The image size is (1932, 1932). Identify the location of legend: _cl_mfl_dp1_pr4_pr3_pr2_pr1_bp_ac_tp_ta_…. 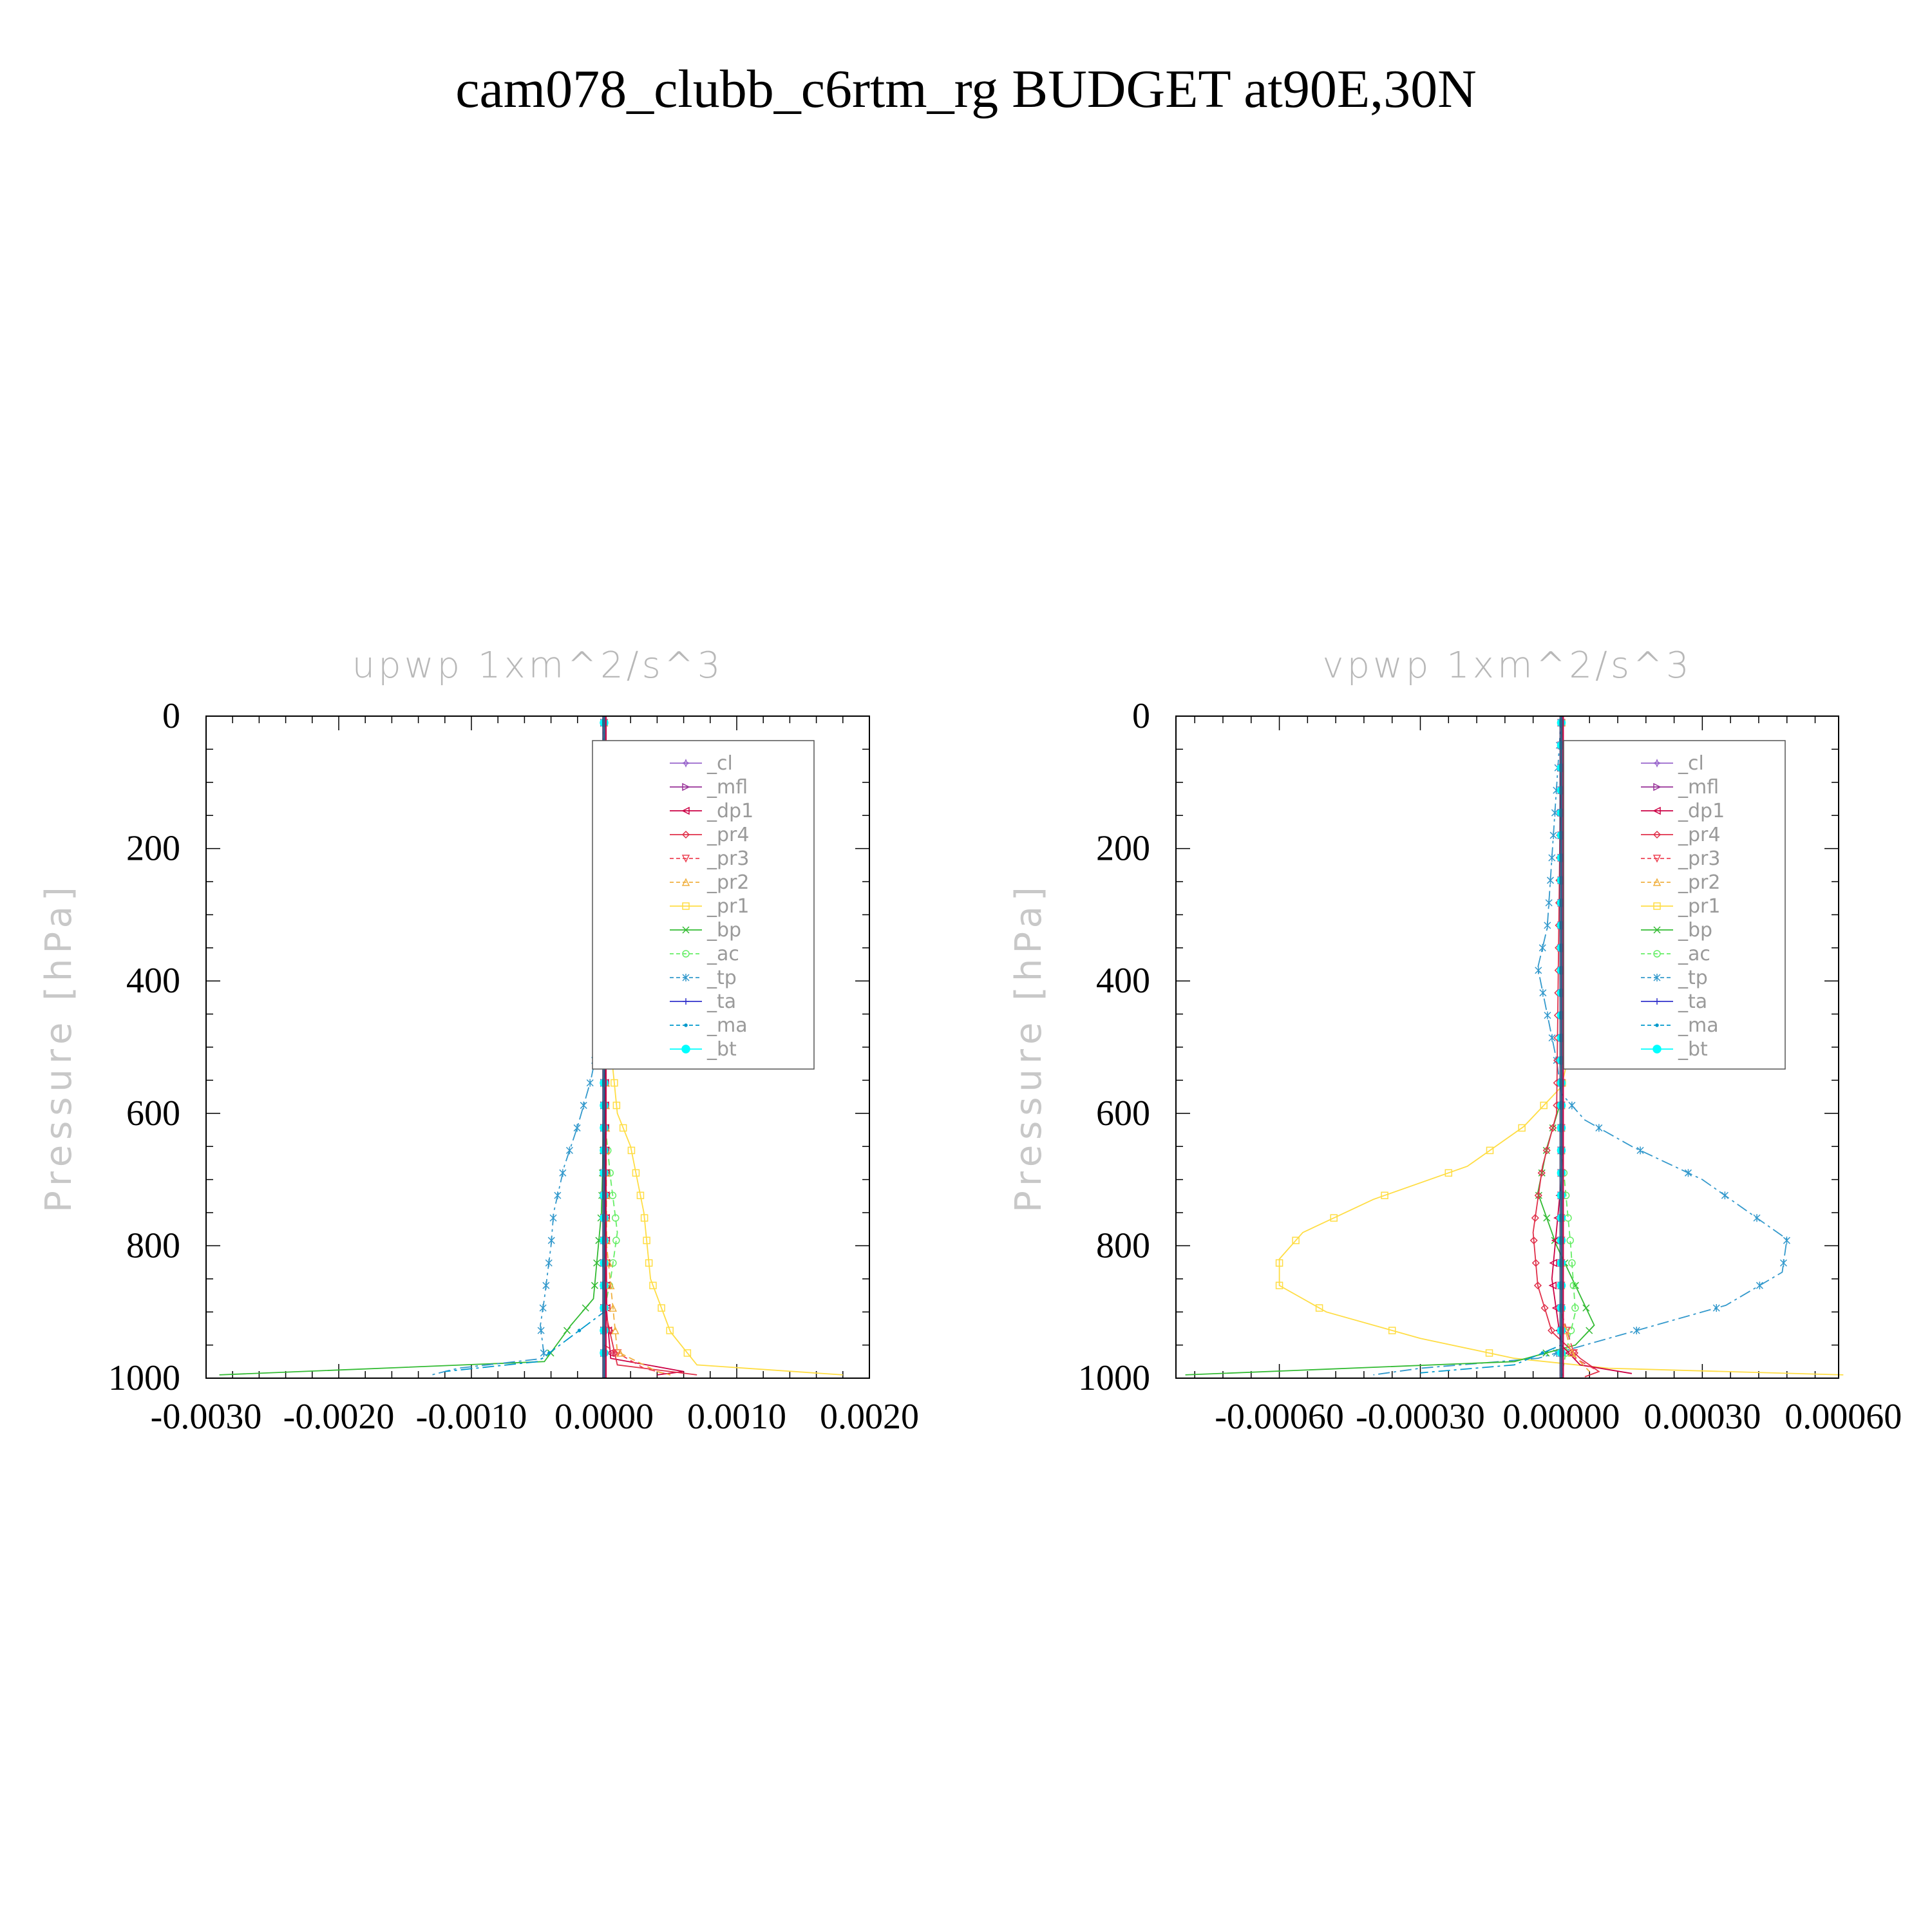
(703, 905).